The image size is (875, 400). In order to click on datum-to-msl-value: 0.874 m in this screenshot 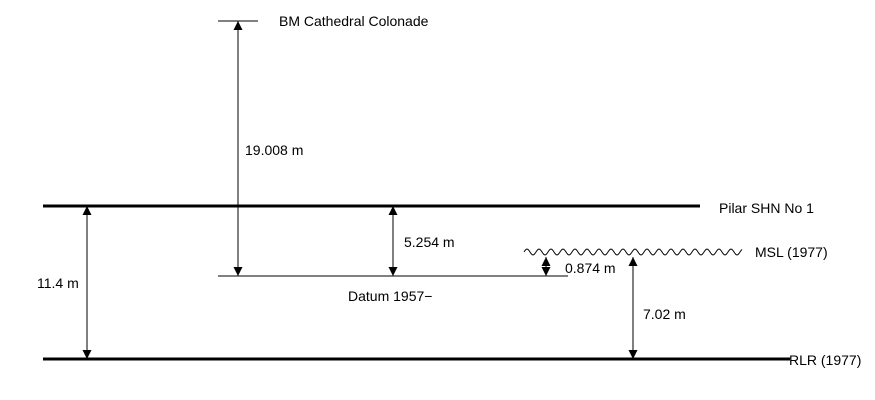, I will do `click(590, 268)`.